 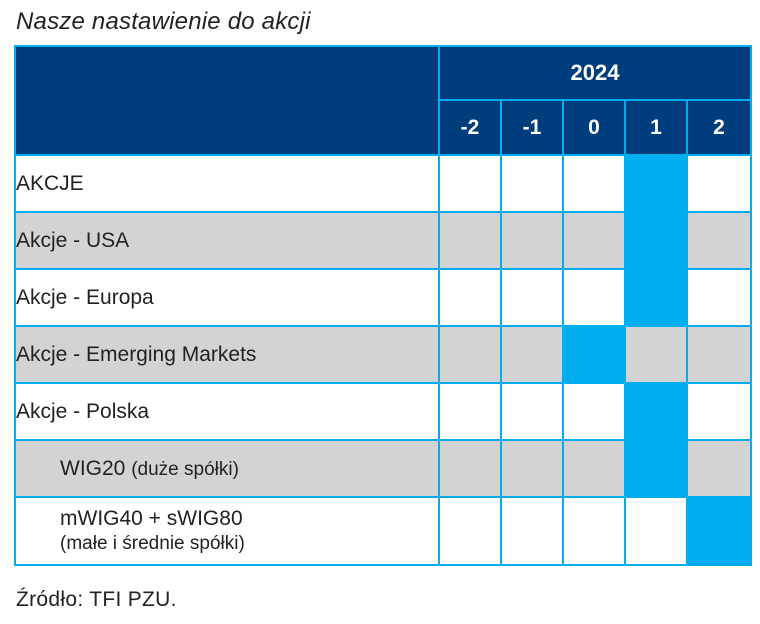 I want to click on table-row: Akcje - Emerging Markets, so click(x=383, y=354).